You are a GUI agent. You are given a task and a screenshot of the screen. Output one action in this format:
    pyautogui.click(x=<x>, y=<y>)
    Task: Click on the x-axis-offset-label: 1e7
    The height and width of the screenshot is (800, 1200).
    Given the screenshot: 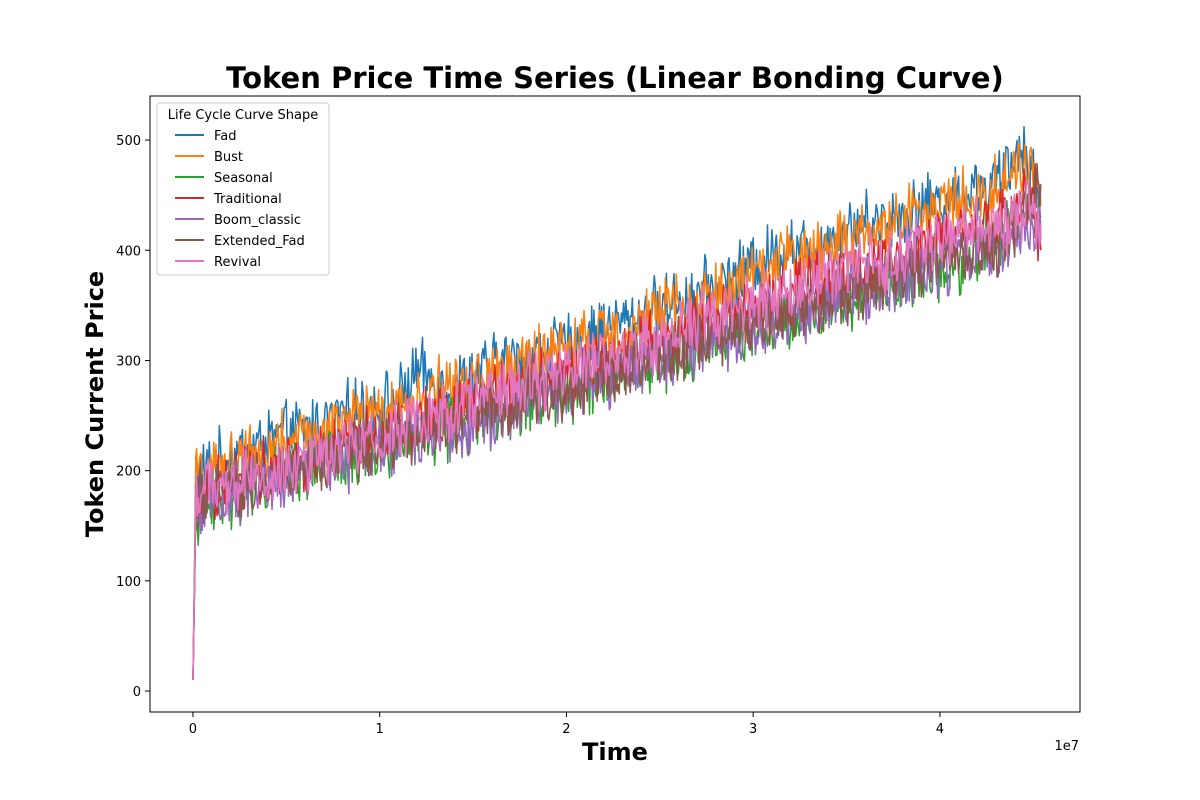 What is the action you would take?
    pyautogui.click(x=1066, y=746)
    